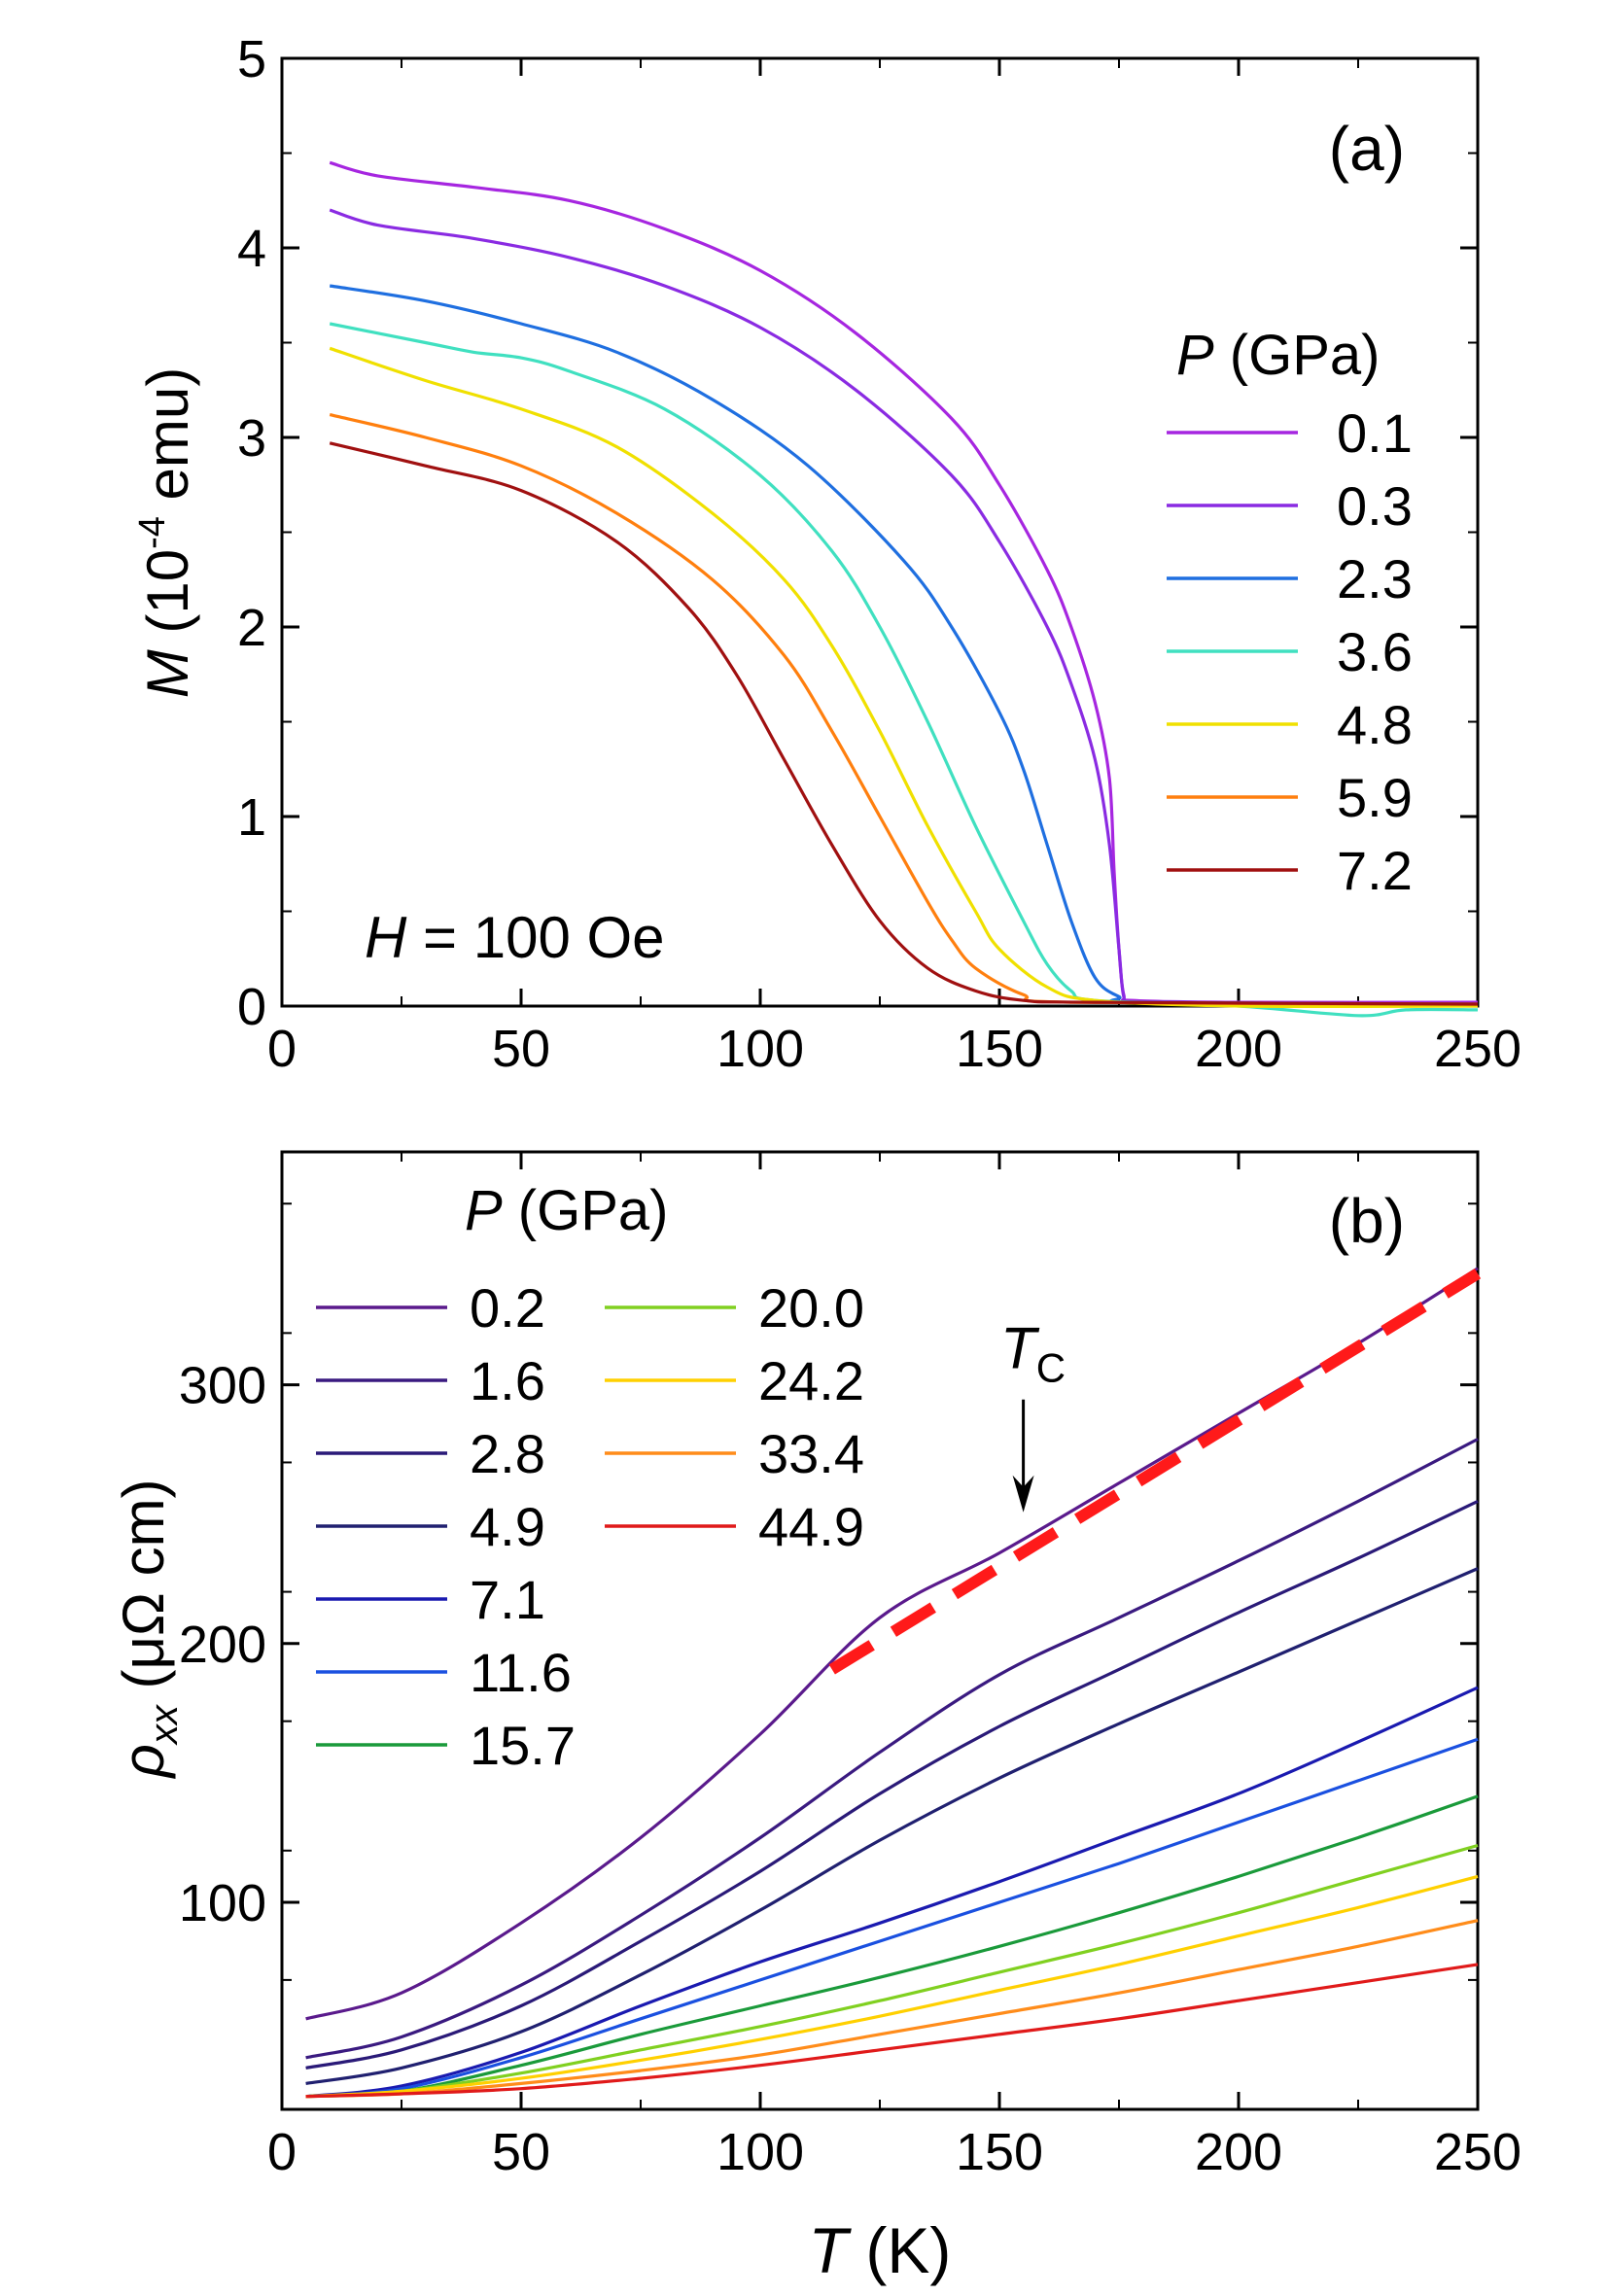 Image resolution: width=1608 pixels, height=2296 pixels. What do you see at coordinates (282, 2152) in the screenshot?
I see `x-tick-label-b: 0` at bounding box center [282, 2152].